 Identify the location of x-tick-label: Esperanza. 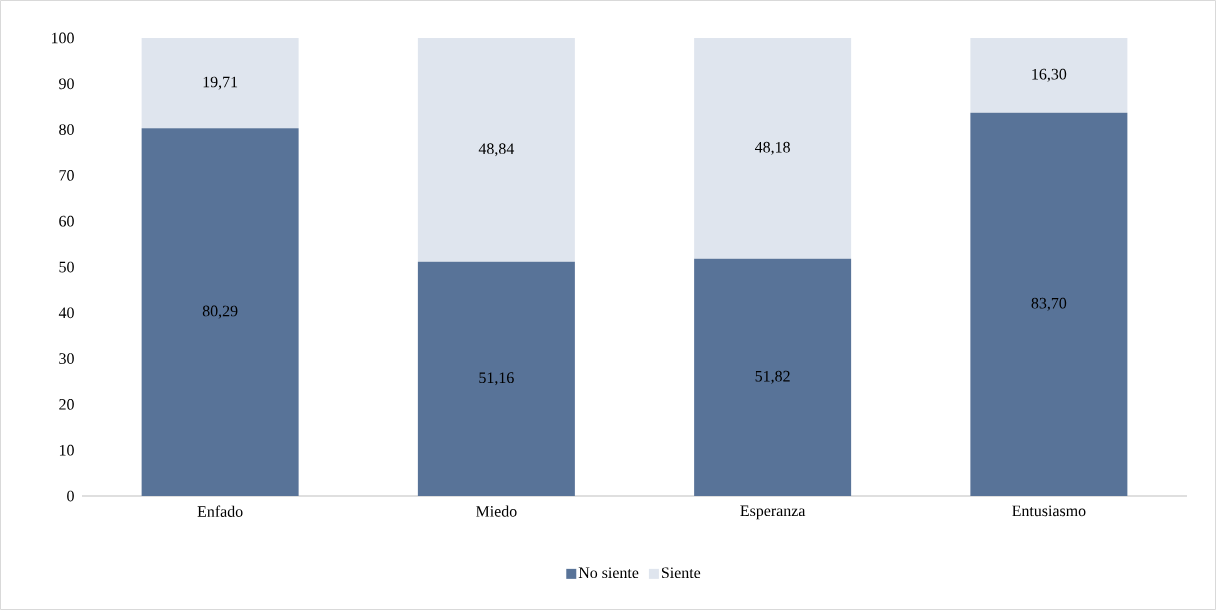
(773, 512).